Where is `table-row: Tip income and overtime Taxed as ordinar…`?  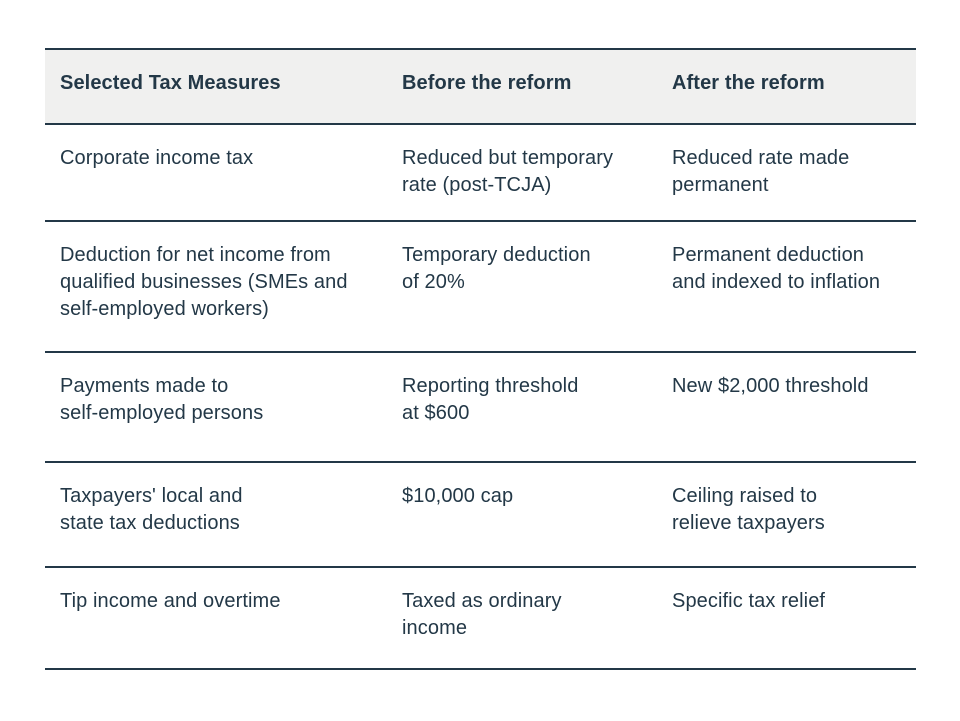 table-row: Tip income and overtime Taxed as ordinar… is located at coordinates (480, 619).